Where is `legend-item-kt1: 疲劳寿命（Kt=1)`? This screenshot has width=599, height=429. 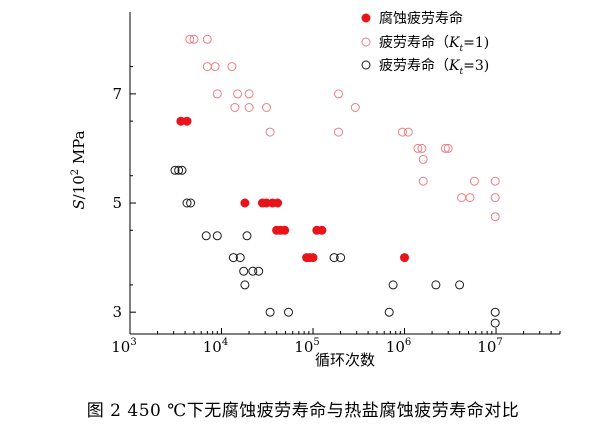 legend-item-kt1: 疲劳寿命（Kt=1) is located at coordinates (425, 44).